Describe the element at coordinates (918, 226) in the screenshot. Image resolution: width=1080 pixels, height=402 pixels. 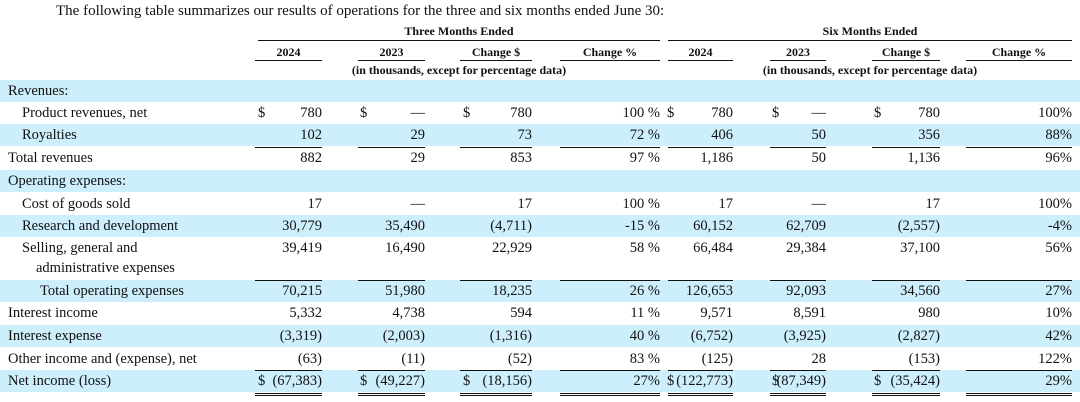
I see `cell: (2,557)` at that location.